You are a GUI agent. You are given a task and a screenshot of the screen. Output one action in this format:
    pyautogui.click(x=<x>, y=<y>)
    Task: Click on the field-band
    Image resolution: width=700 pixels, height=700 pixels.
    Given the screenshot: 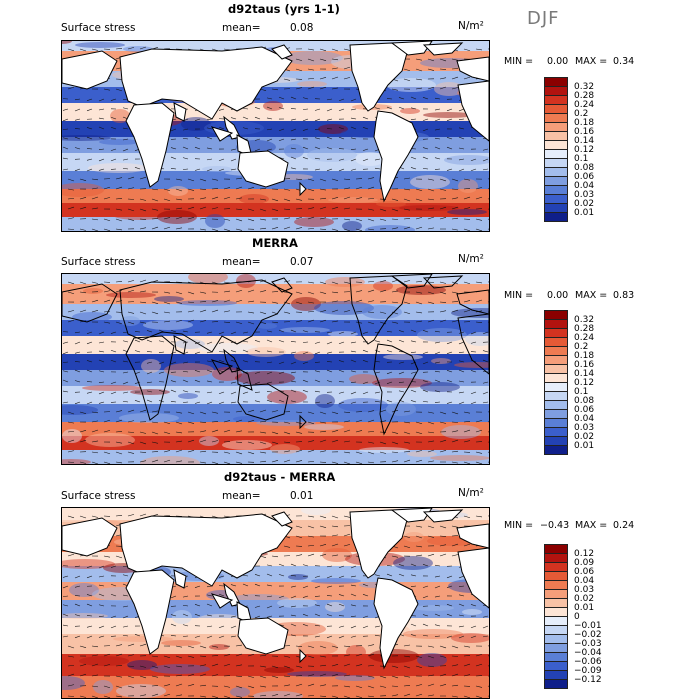 What is the action you would take?
    pyautogui.click(x=275, y=46)
    